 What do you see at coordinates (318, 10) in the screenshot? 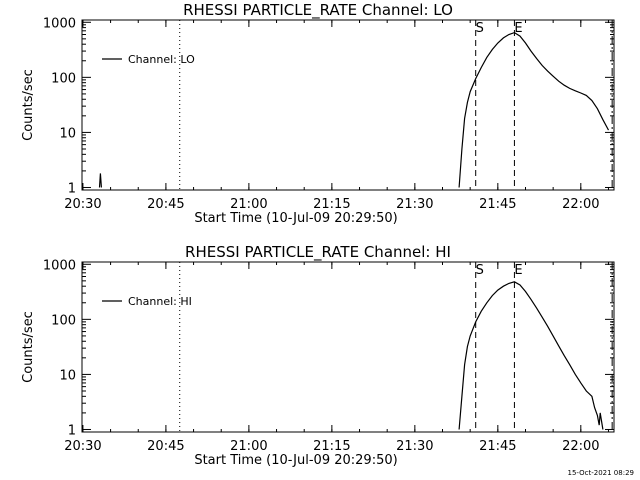
I see `chart-title: RHESSI PARTICLE_RATE Channel: LO` at bounding box center [318, 10].